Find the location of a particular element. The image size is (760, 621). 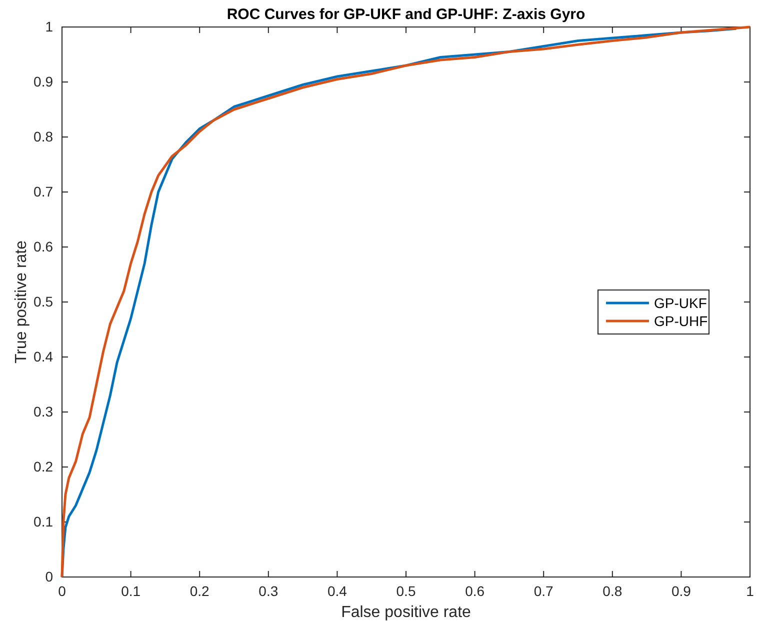

legend-label: GP-UKF is located at coordinates (680, 303).